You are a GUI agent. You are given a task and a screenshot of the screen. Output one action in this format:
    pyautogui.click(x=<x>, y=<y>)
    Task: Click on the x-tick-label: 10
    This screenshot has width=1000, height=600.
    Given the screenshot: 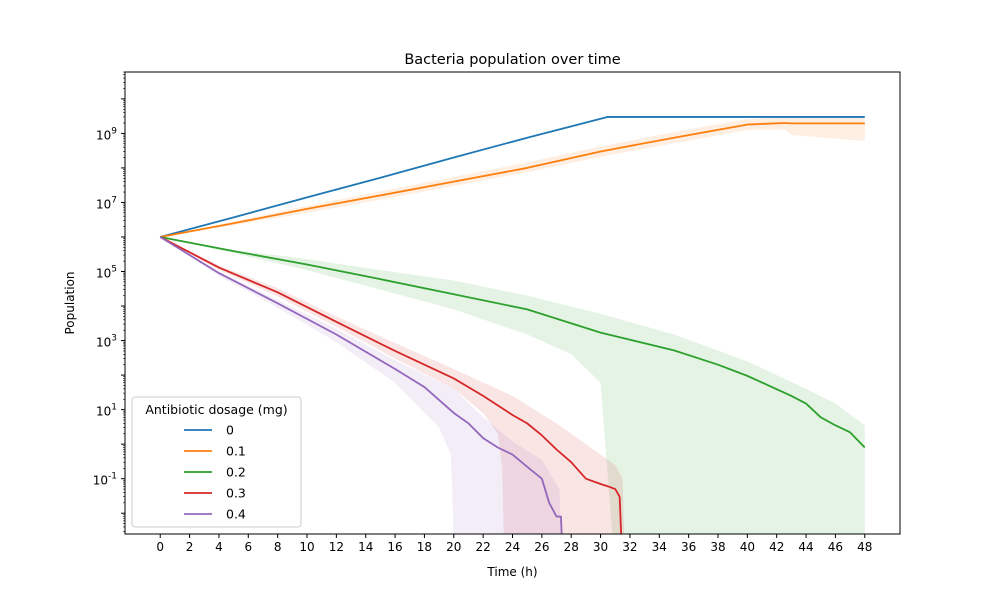 What is the action you would take?
    pyautogui.click(x=306, y=547)
    